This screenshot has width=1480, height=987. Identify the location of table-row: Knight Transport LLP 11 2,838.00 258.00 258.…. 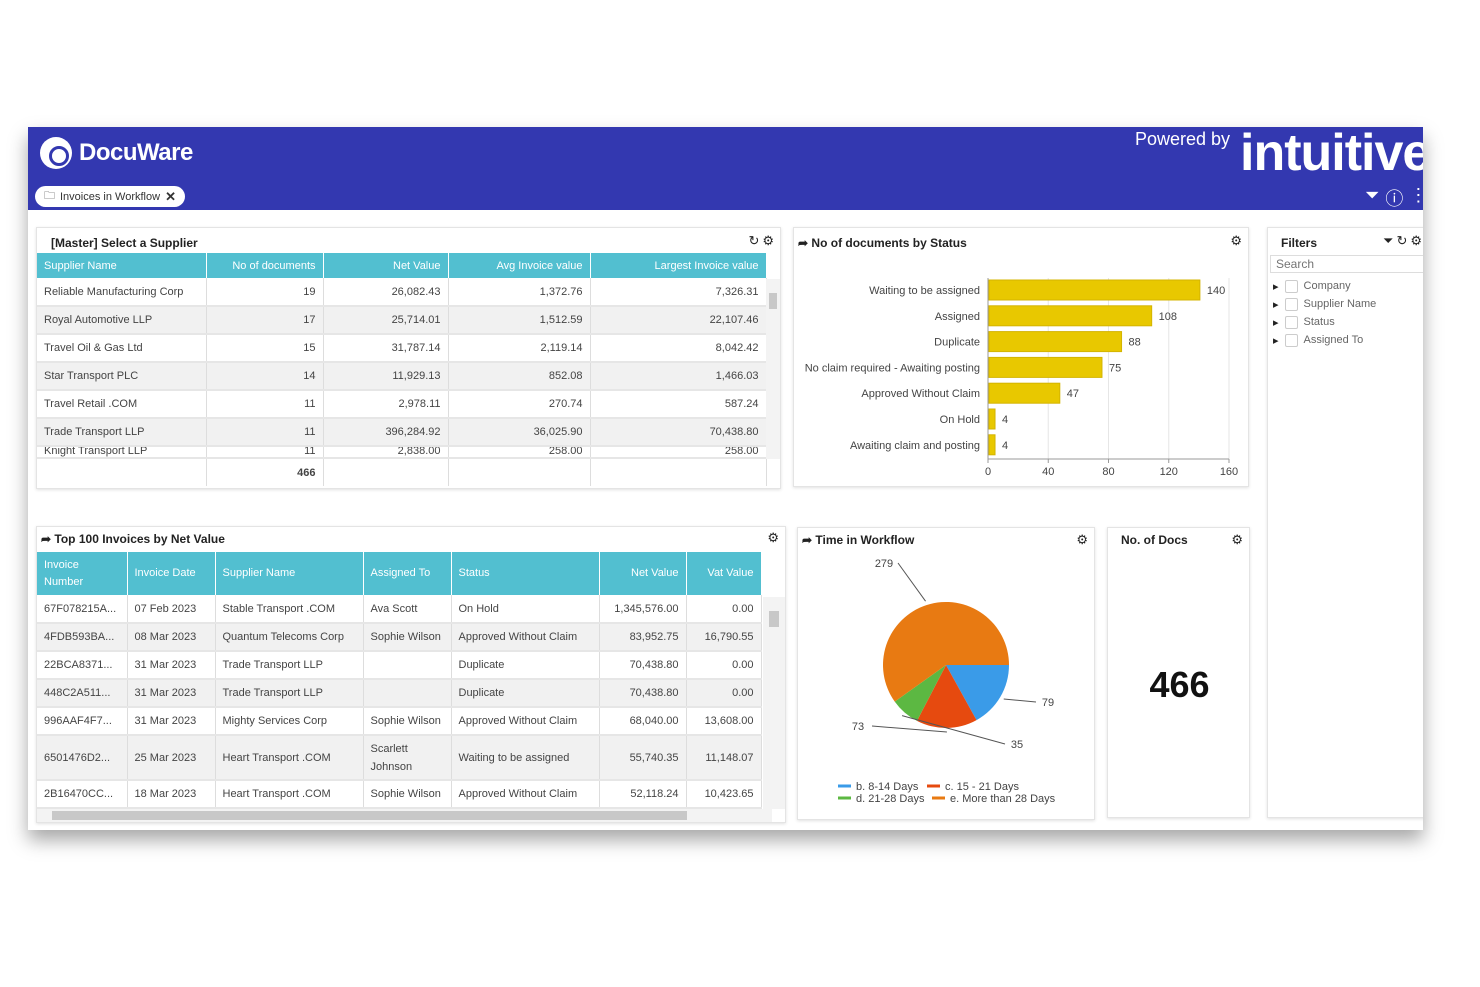
(402, 452).